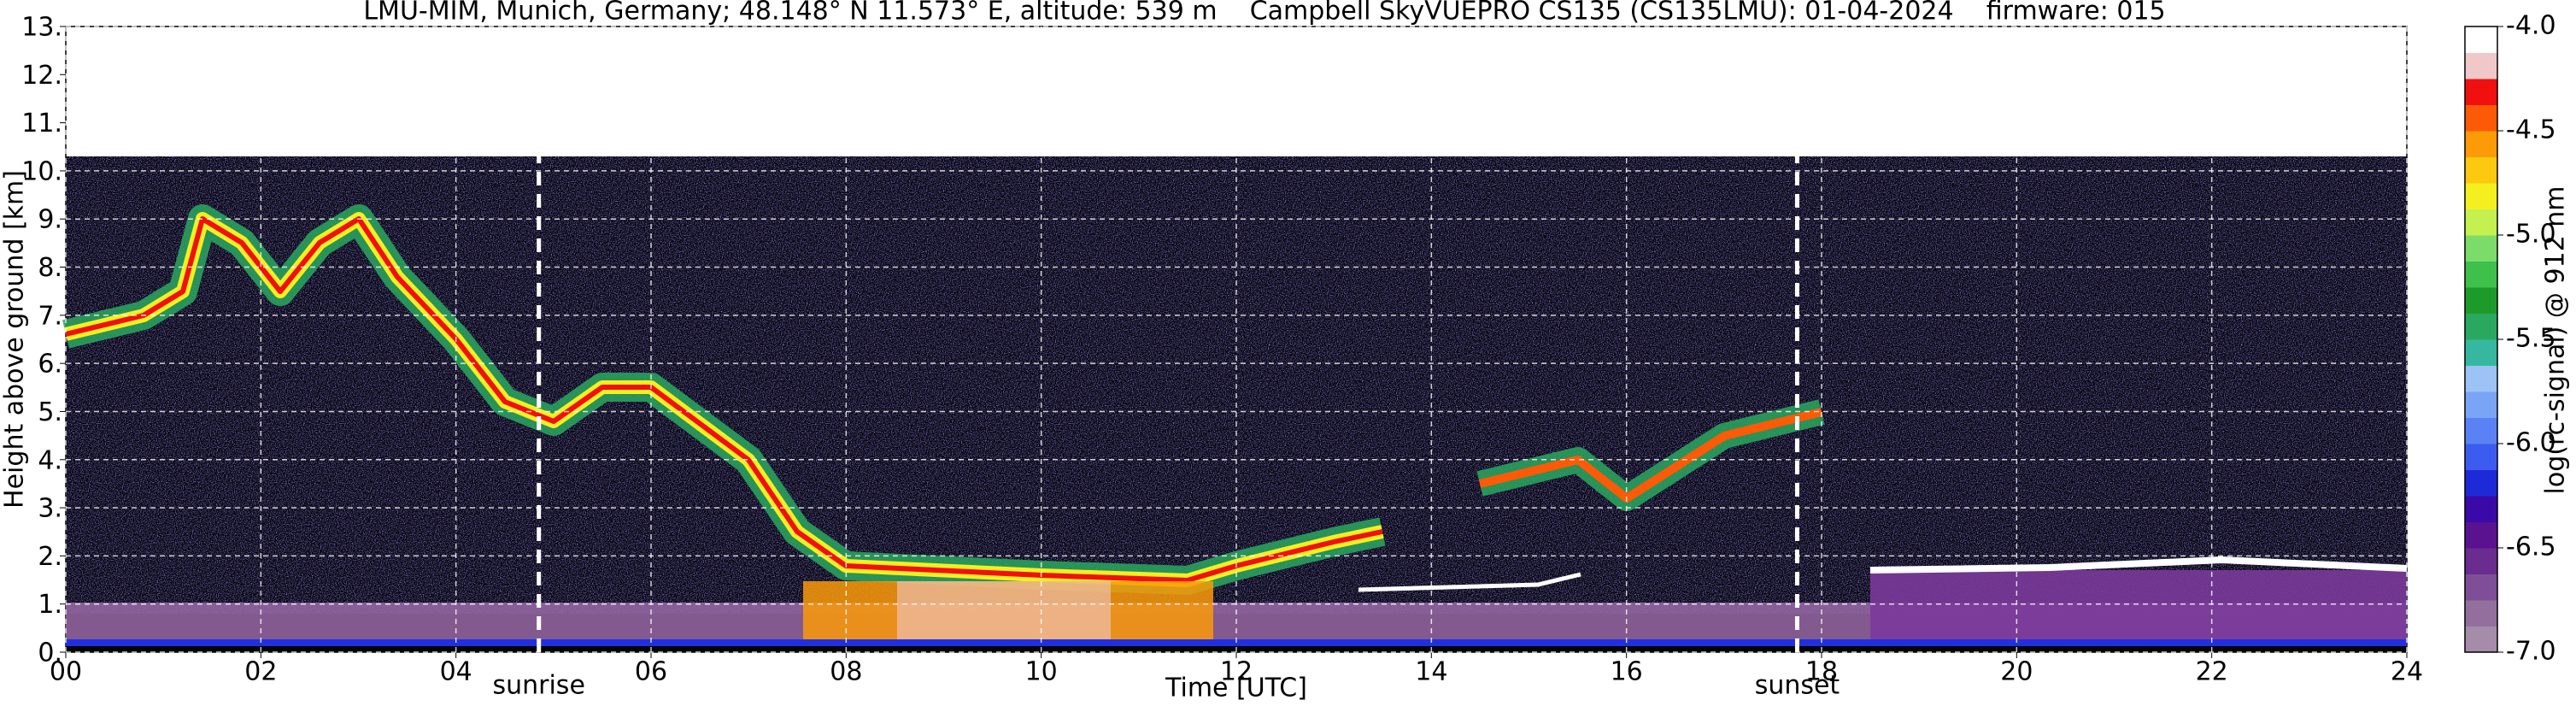 Image resolution: width=2576 pixels, height=706 pixels. I want to click on colorbar-label: log(rc-signal) @ 912 nm, so click(2556, 340).